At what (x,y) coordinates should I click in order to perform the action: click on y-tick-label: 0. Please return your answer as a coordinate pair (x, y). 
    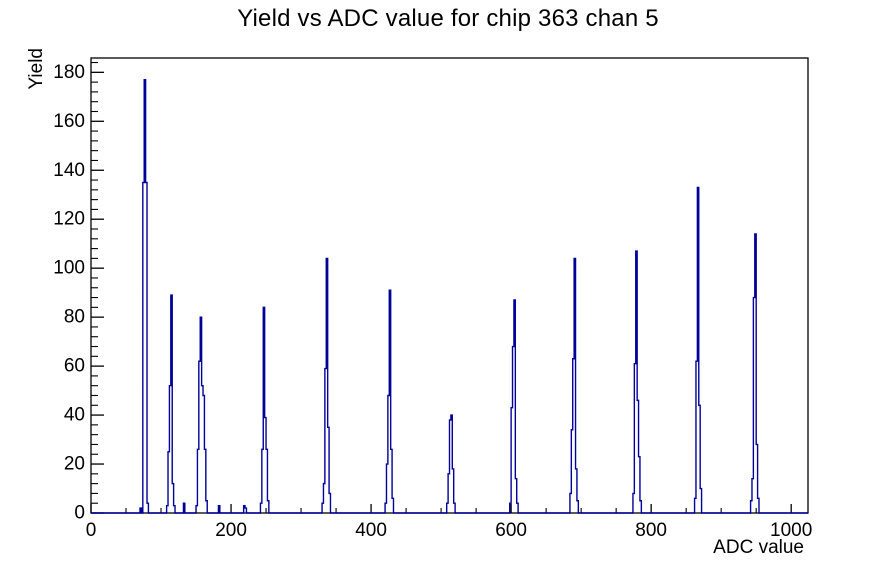
    Looking at the image, I should click on (79, 513).